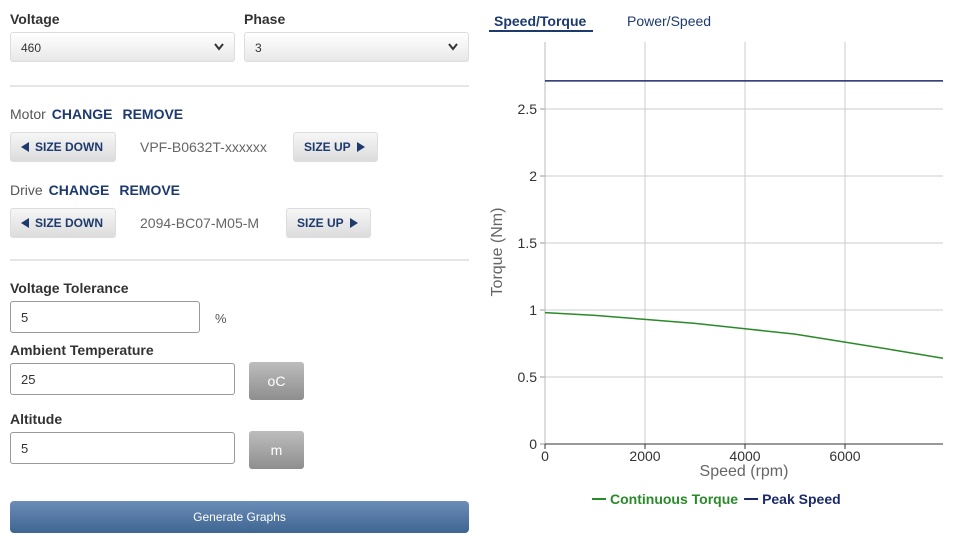 This screenshot has width=966, height=548. What do you see at coordinates (533, 444) in the screenshot?
I see `y-tick-label: 0` at bounding box center [533, 444].